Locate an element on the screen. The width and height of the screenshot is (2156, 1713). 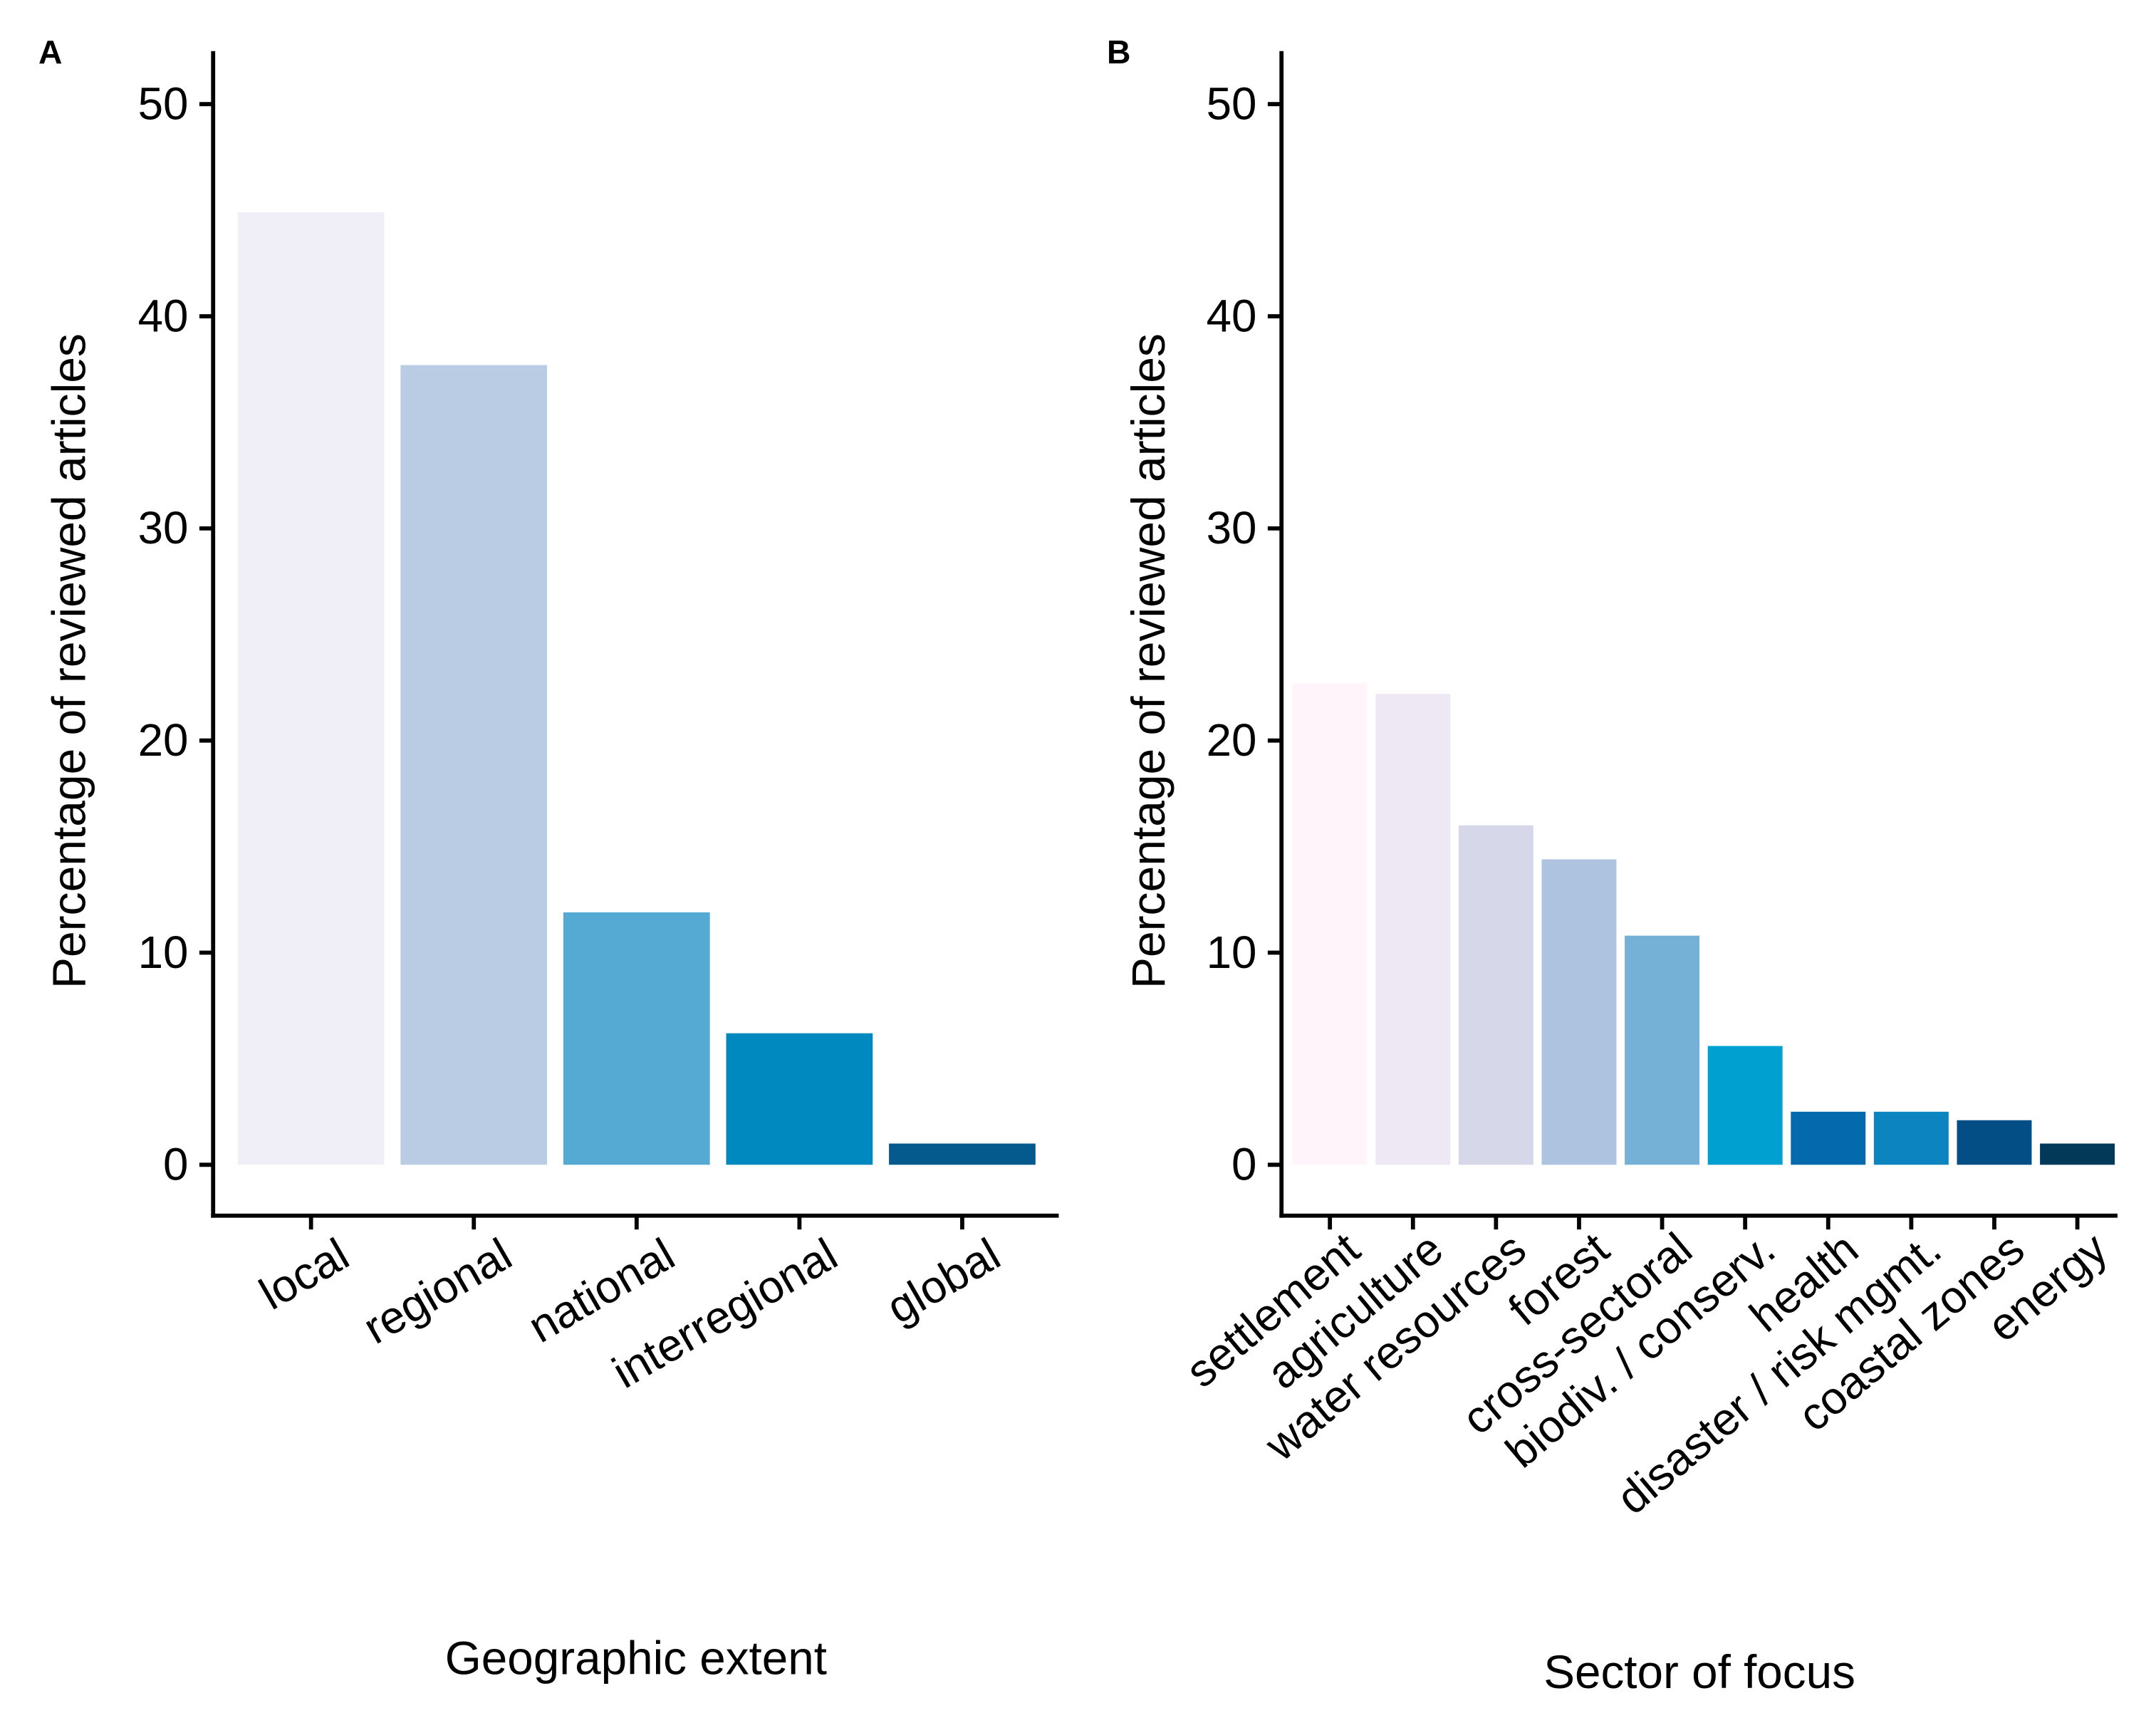
x-tick-label: global is located at coordinates (943, 1280).